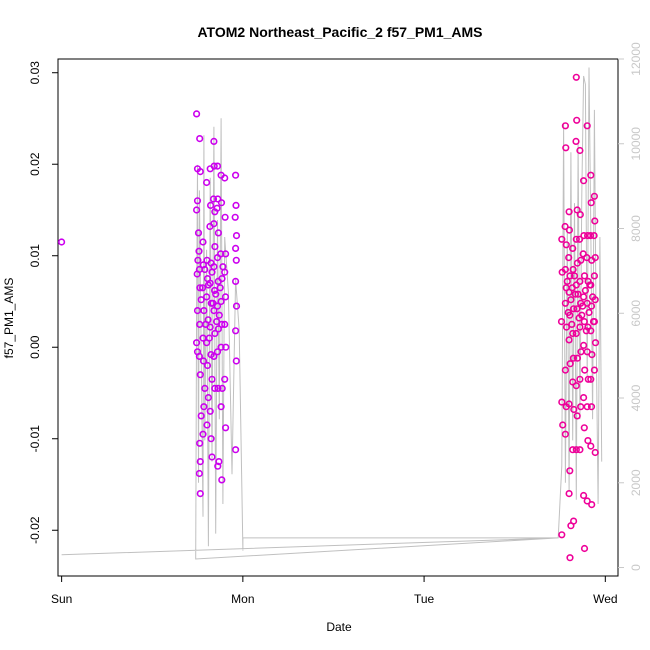 The image size is (650, 650). What do you see at coordinates (334, 591) in the screenshot?
I see `x-axis: Sun Mon Tue Wed` at bounding box center [334, 591].